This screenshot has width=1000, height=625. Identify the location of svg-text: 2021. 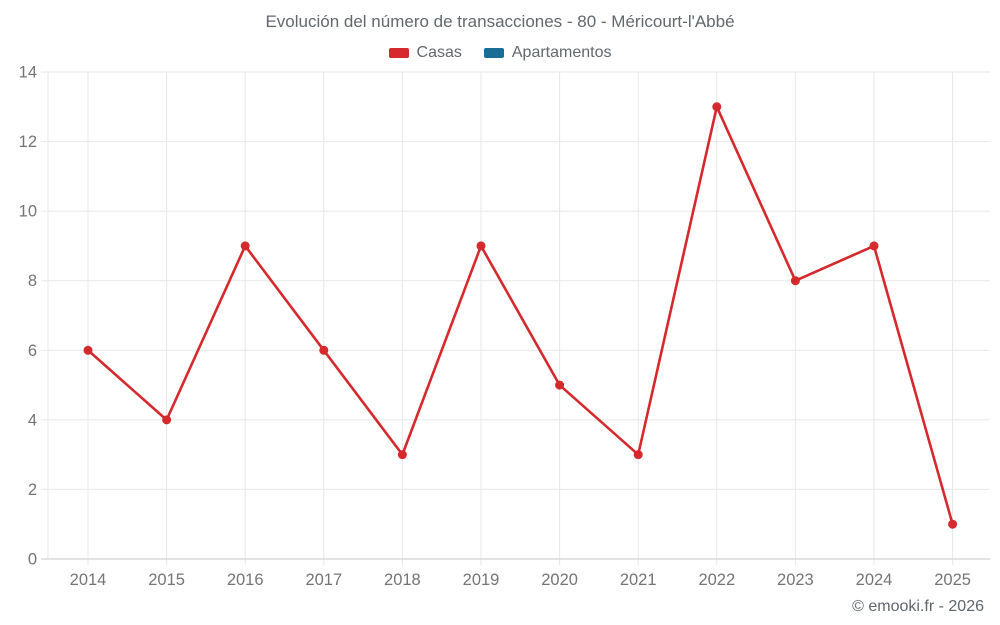
(638, 580).